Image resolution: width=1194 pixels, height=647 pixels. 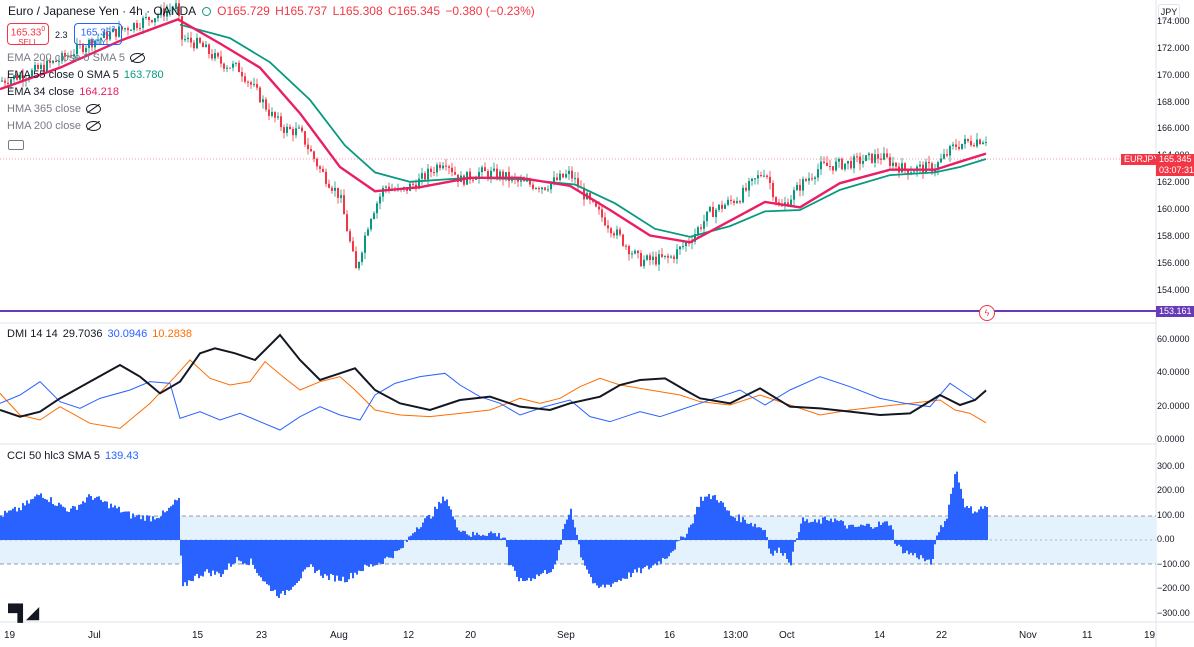 What do you see at coordinates (1166, 539) in the screenshot?
I see `axis-tick-label: 0.00` at bounding box center [1166, 539].